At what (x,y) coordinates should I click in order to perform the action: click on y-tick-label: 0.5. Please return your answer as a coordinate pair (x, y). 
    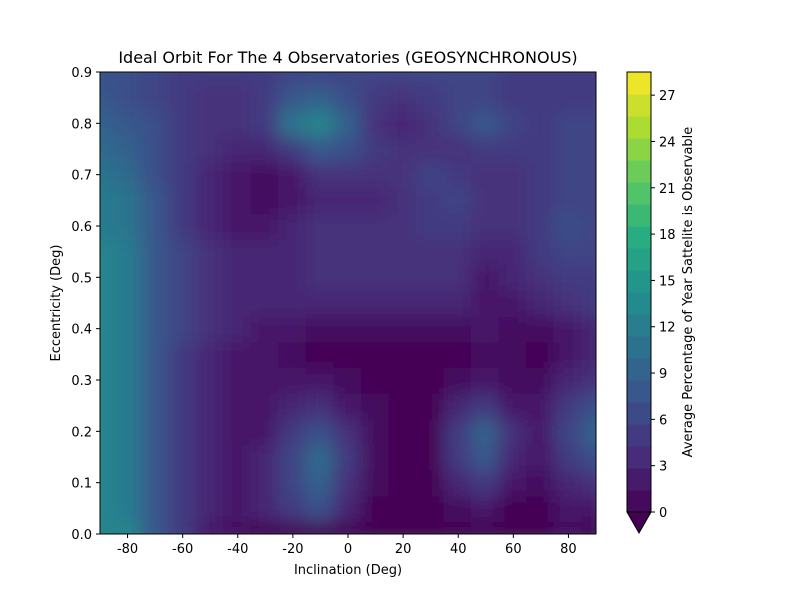
    Looking at the image, I should click on (81, 278).